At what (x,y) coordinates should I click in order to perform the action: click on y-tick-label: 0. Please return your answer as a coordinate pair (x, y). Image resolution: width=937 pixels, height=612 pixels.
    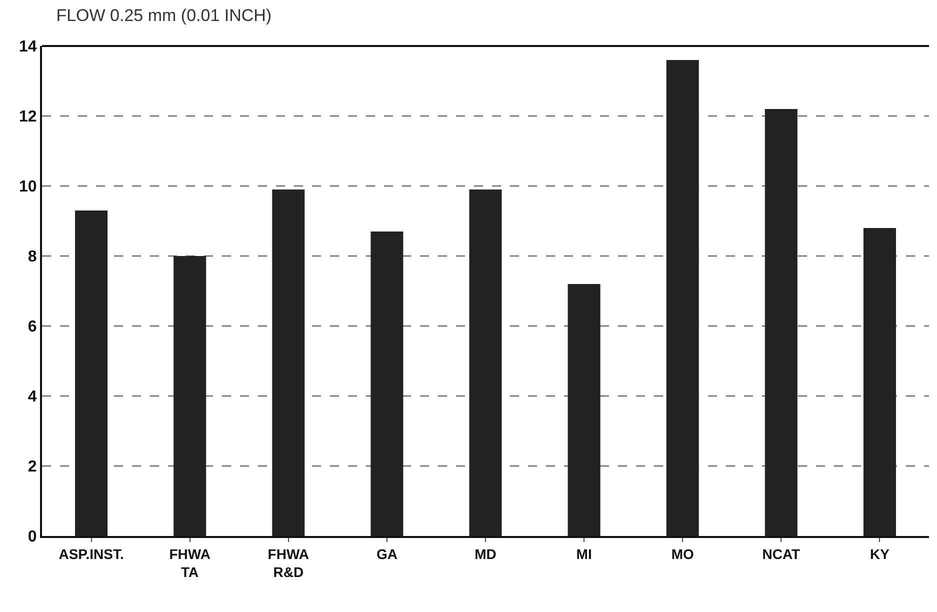
    Looking at the image, I should click on (32, 537).